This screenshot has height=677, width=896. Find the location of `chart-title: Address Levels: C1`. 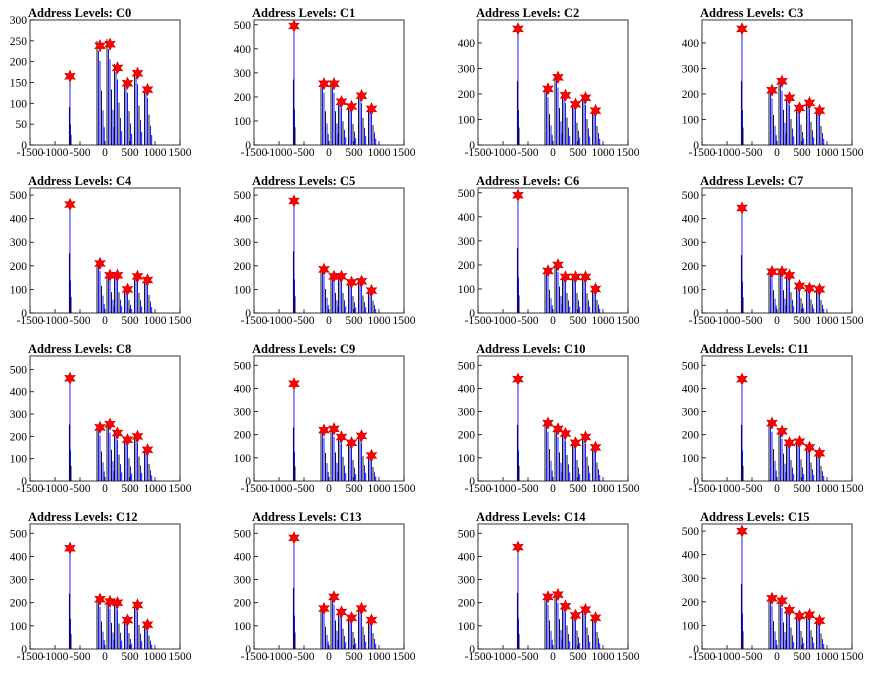

chart-title: Address Levels: C1 is located at coordinates (303, 13).